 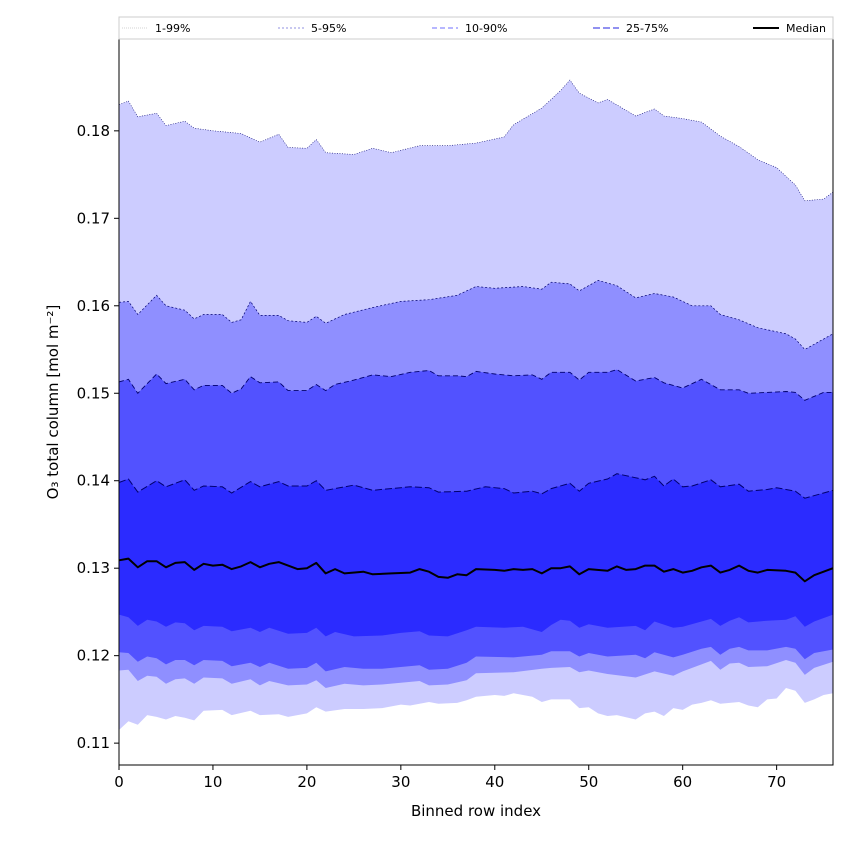 What do you see at coordinates (172, 28) in the screenshot?
I see `legend-label: 1-99%` at bounding box center [172, 28].